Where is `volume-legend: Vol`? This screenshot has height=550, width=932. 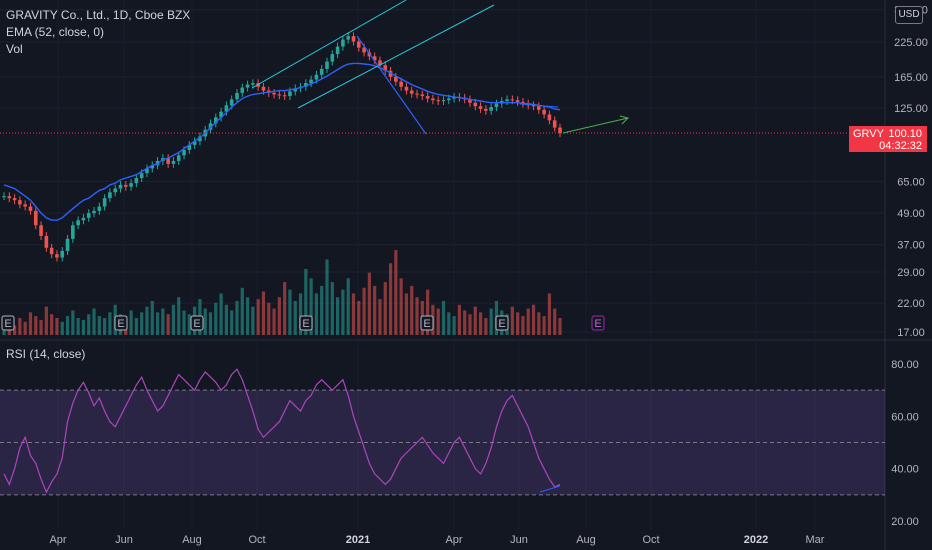 volume-legend: Vol is located at coordinates (14, 49).